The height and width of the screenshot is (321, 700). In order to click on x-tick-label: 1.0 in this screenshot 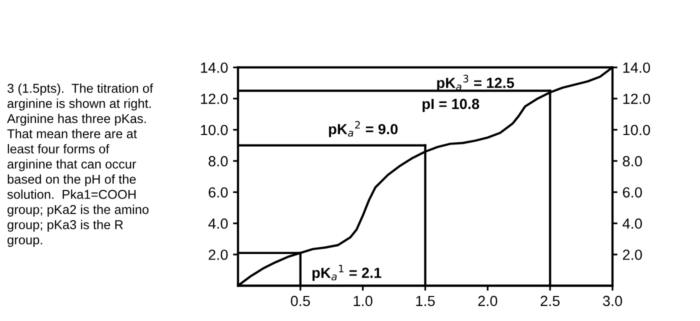, I will do `click(363, 301)`.